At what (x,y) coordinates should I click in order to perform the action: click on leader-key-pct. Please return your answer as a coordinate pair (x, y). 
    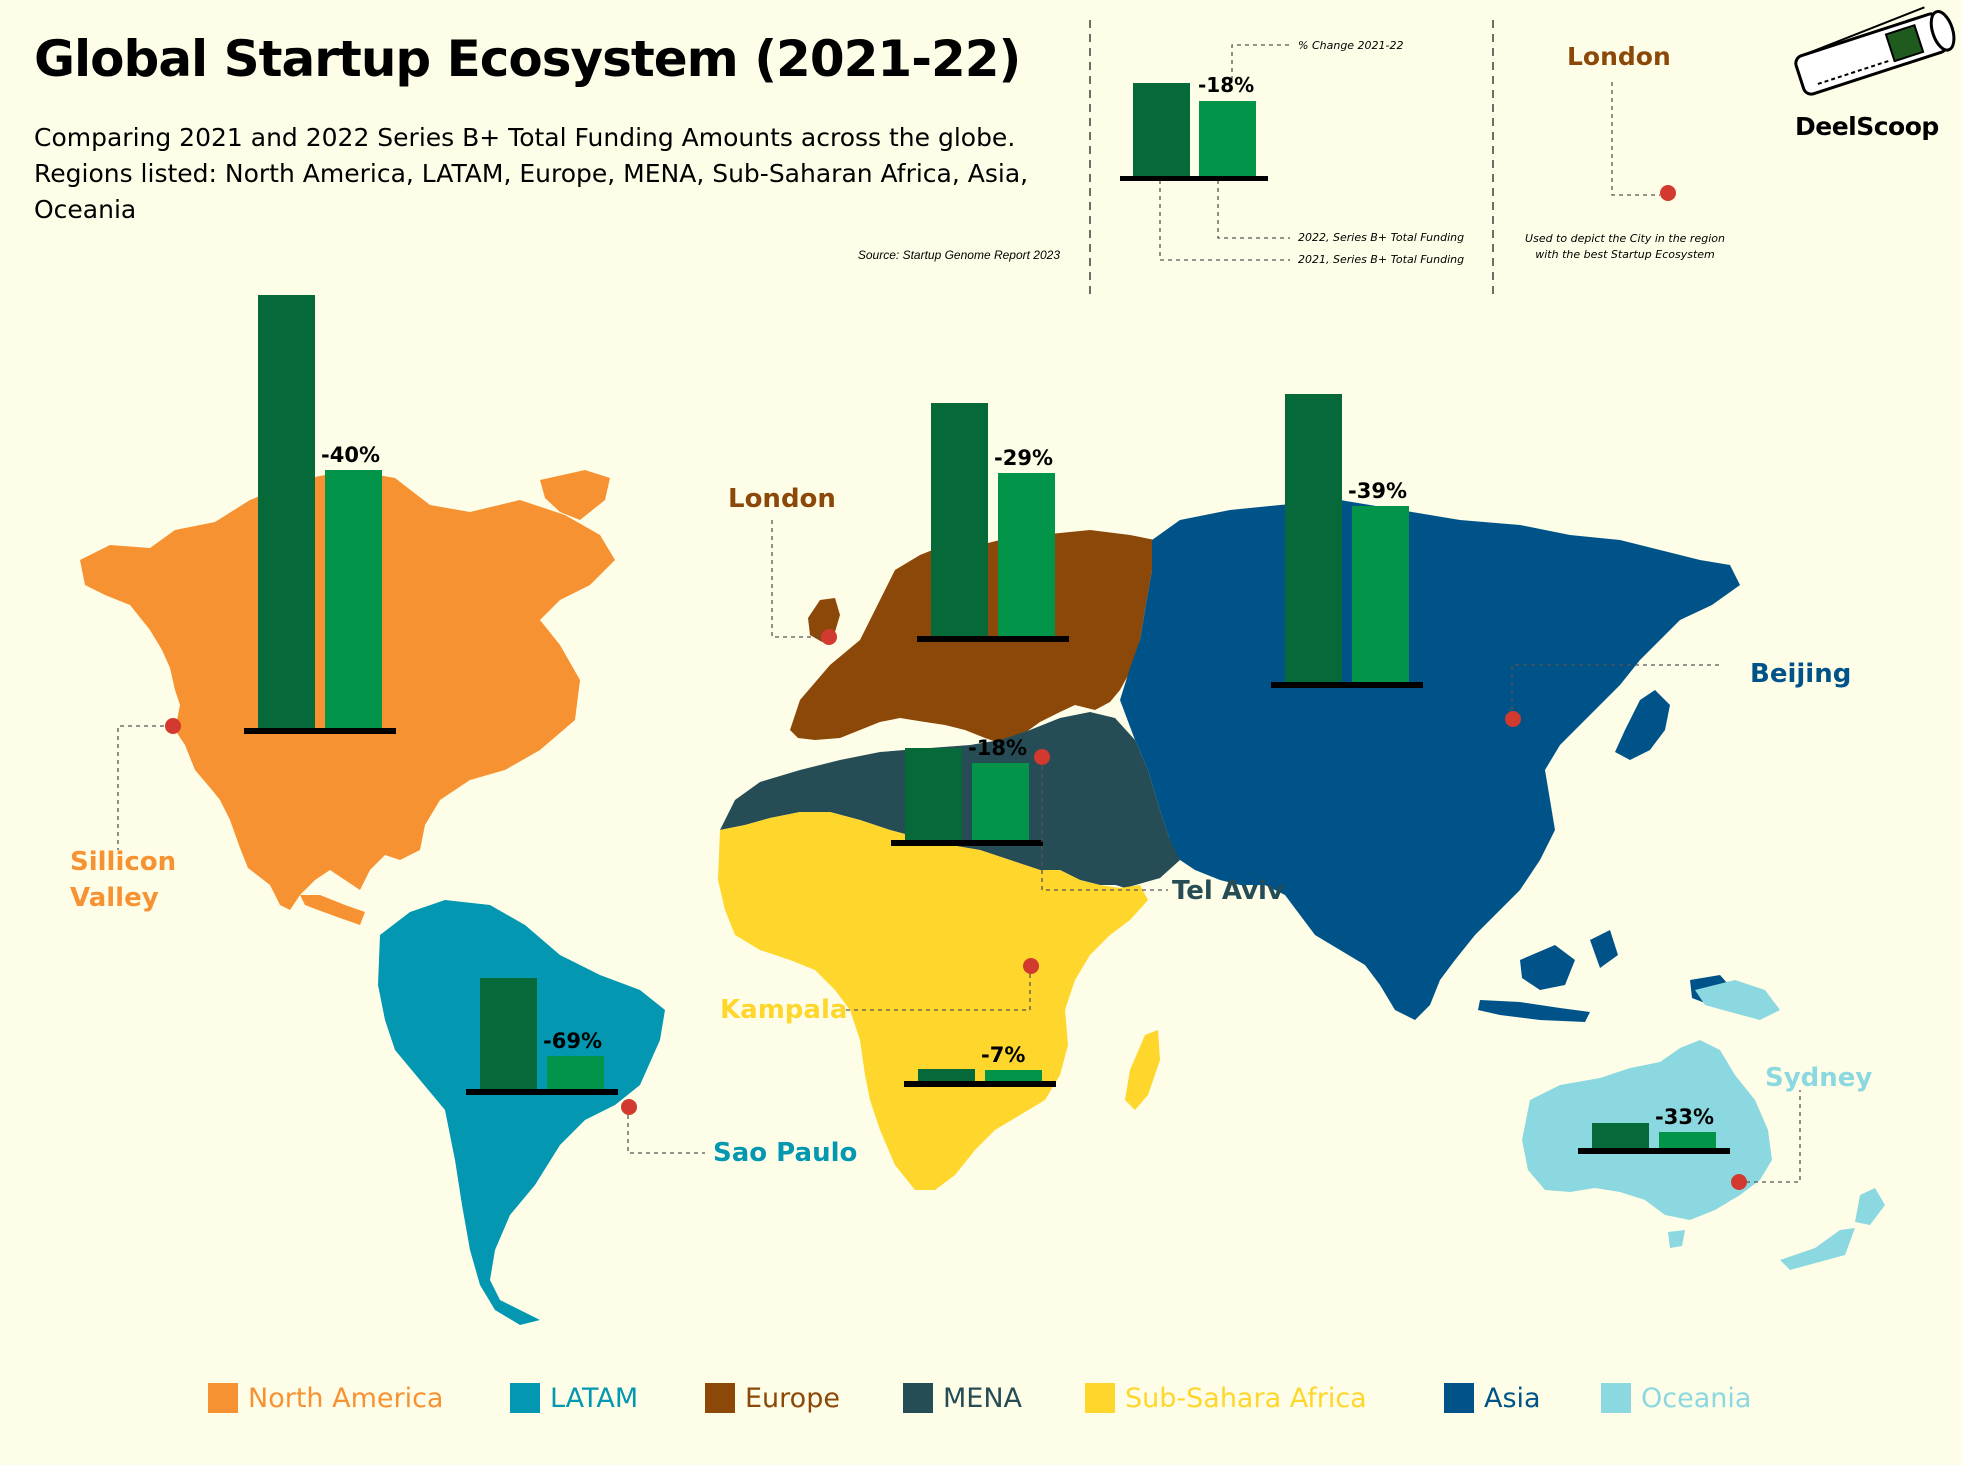
    Looking at the image, I should click on (1260, 62).